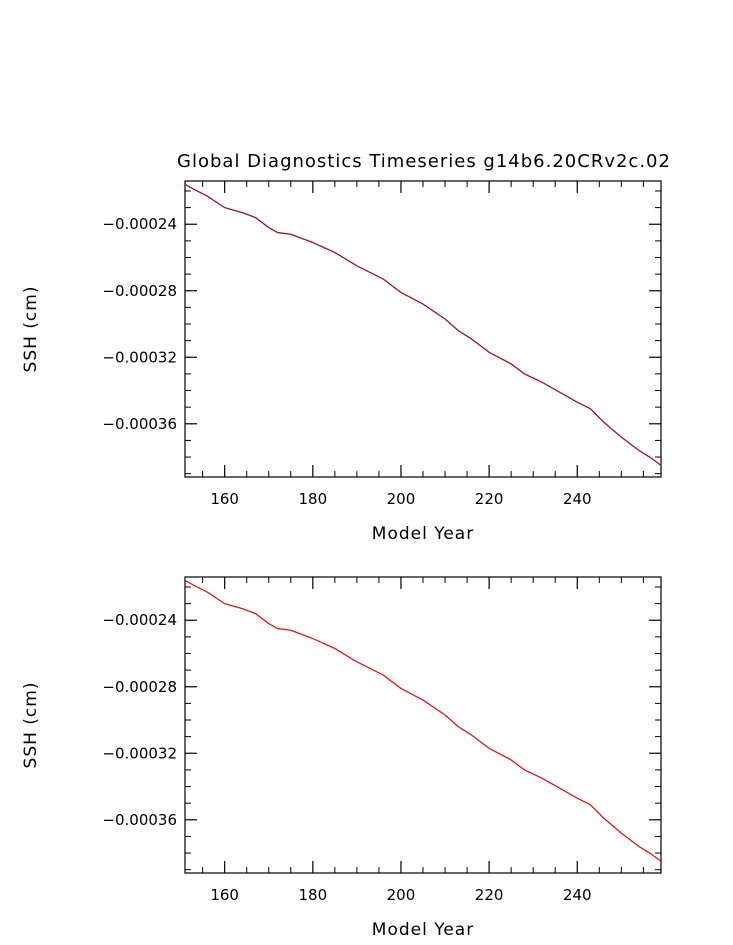  What do you see at coordinates (139, 291) in the screenshot?
I see `top-y-tick-label: −0.00028` at bounding box center [139, 291].